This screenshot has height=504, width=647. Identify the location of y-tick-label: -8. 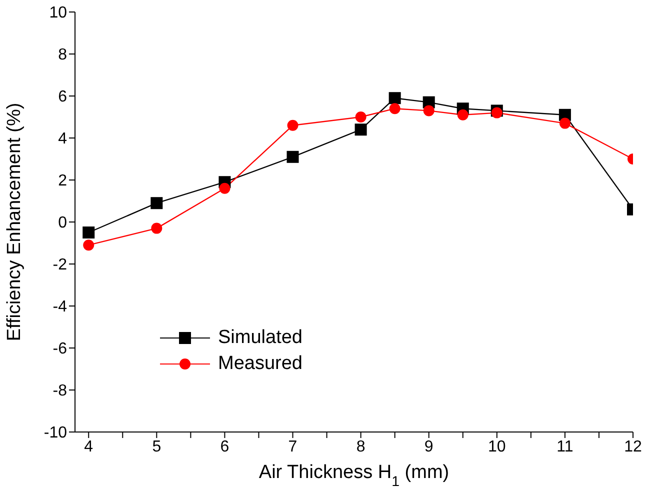
(60, 391).